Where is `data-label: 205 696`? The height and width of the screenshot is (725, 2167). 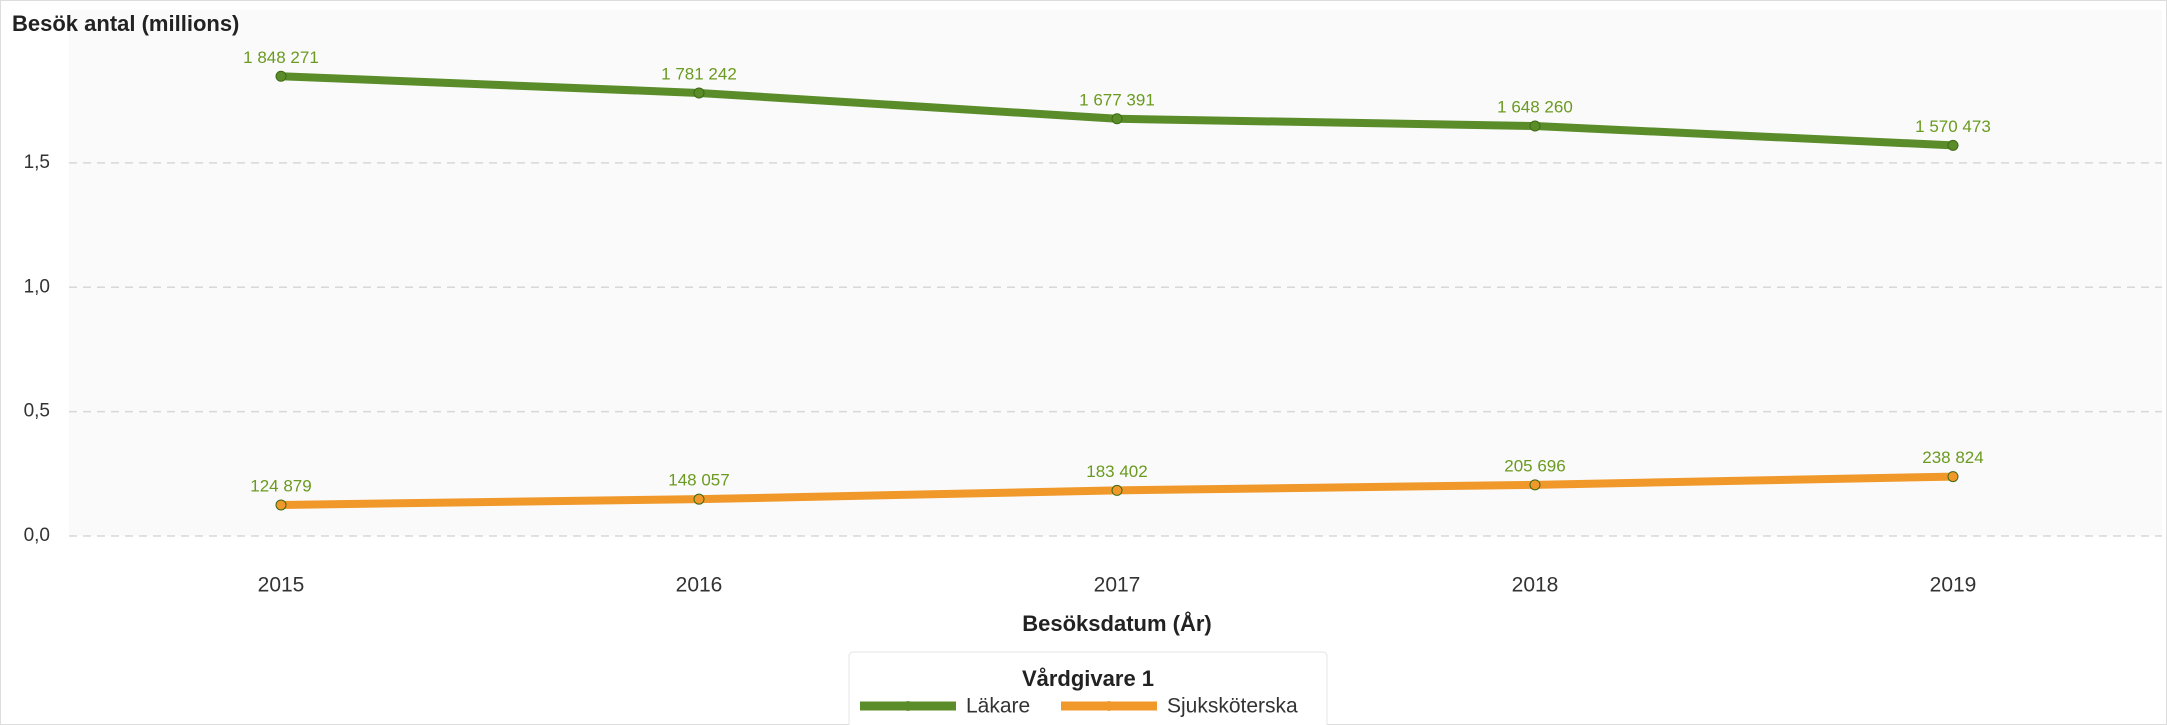
data-label: 205 696 is located at coordinates (1534, 465).